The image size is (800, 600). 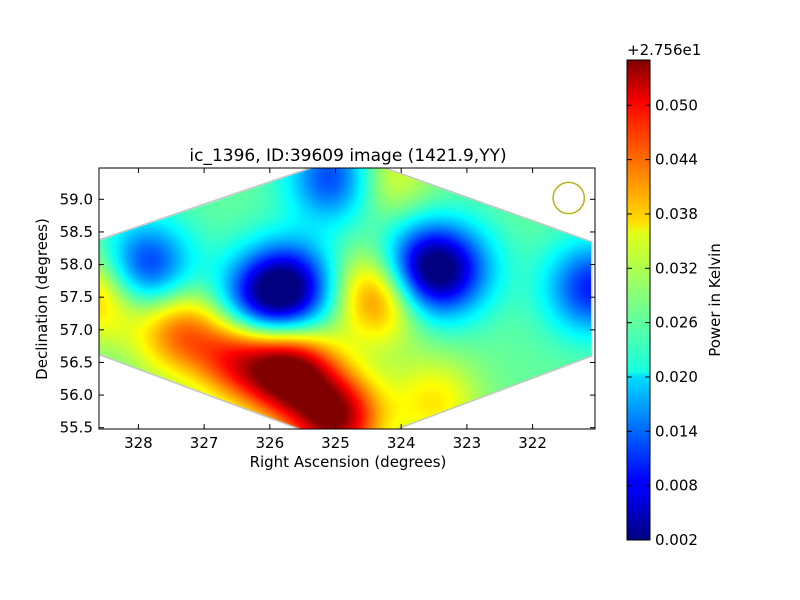 I want to click on y-tick-label: 56.0, so click(x=76, y=395).